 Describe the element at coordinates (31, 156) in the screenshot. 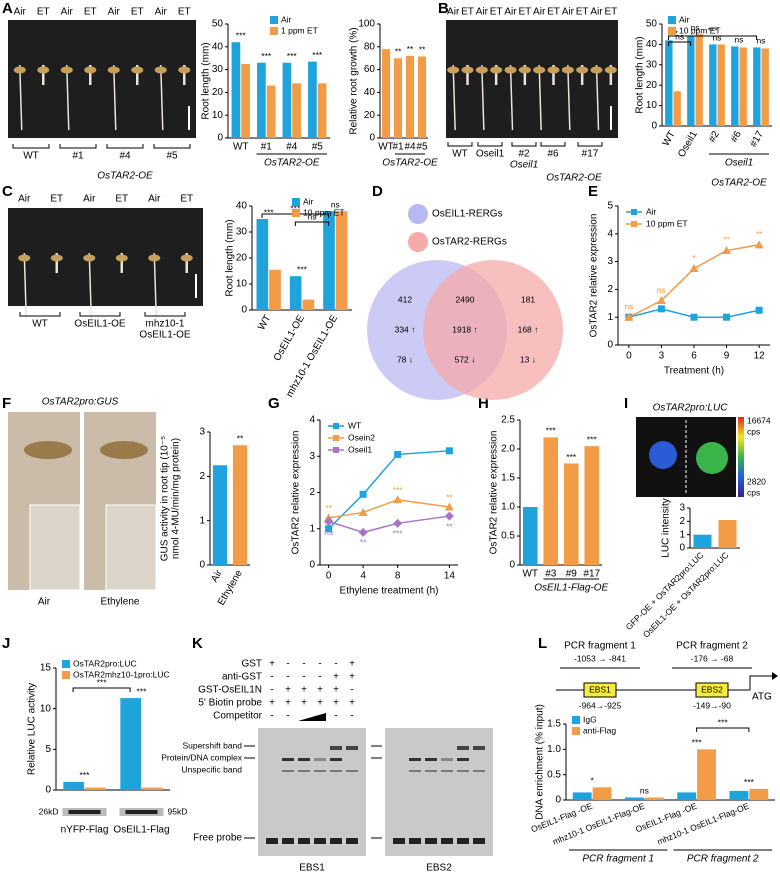

I see `group-label: WT` at that location.